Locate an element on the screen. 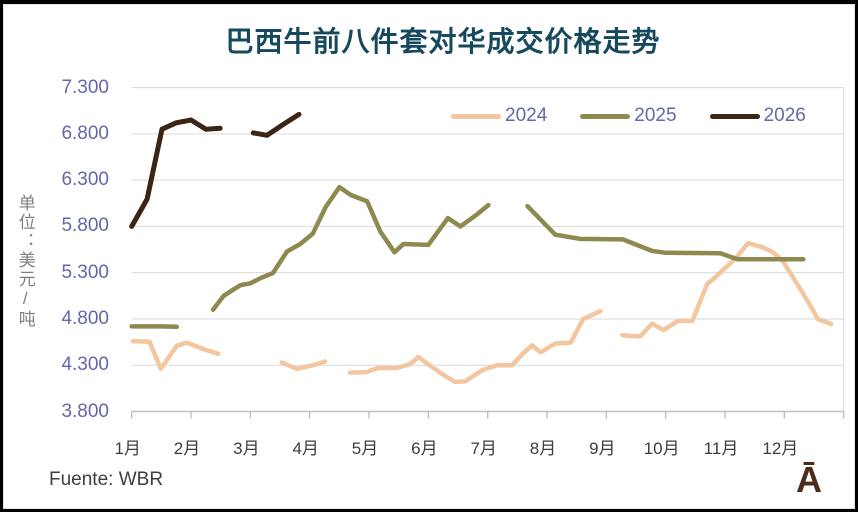 This screenshot has width=858, height=512. y-tick-label-6.300: 6.300 is located at coordinates (85, 180).